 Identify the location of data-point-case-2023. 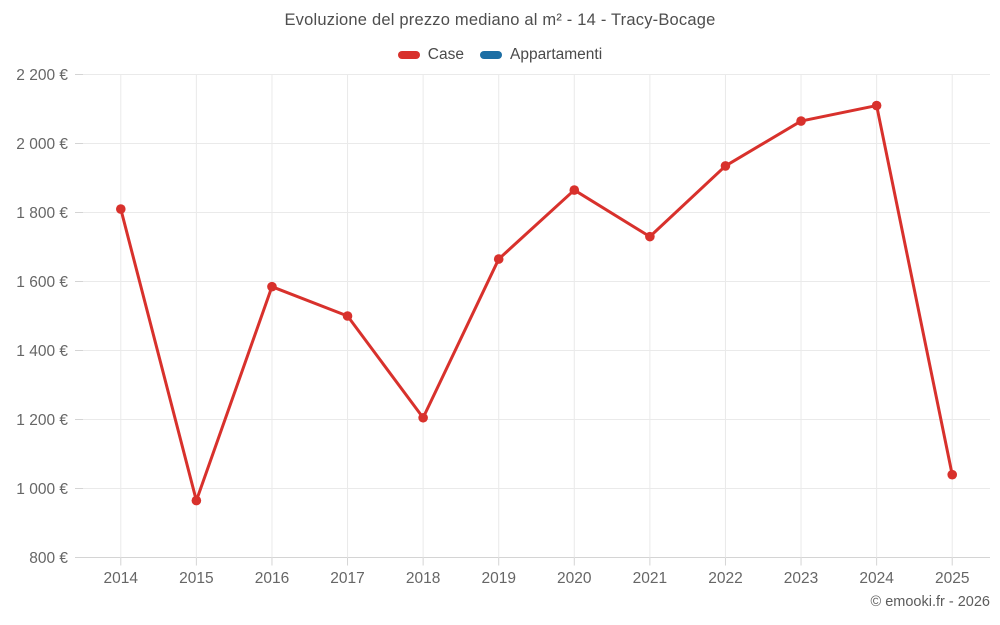
(801, 121).